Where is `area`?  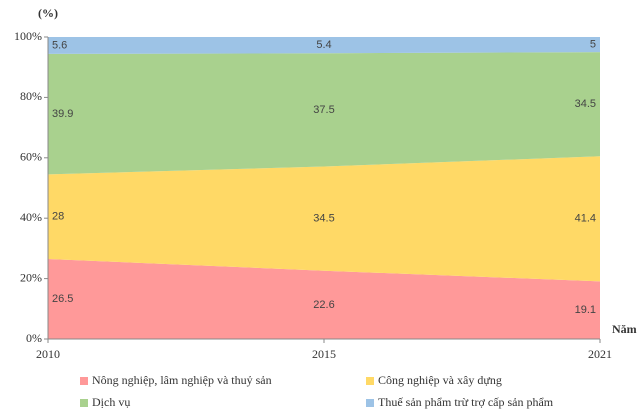
area is located at coordinates (324, 45).